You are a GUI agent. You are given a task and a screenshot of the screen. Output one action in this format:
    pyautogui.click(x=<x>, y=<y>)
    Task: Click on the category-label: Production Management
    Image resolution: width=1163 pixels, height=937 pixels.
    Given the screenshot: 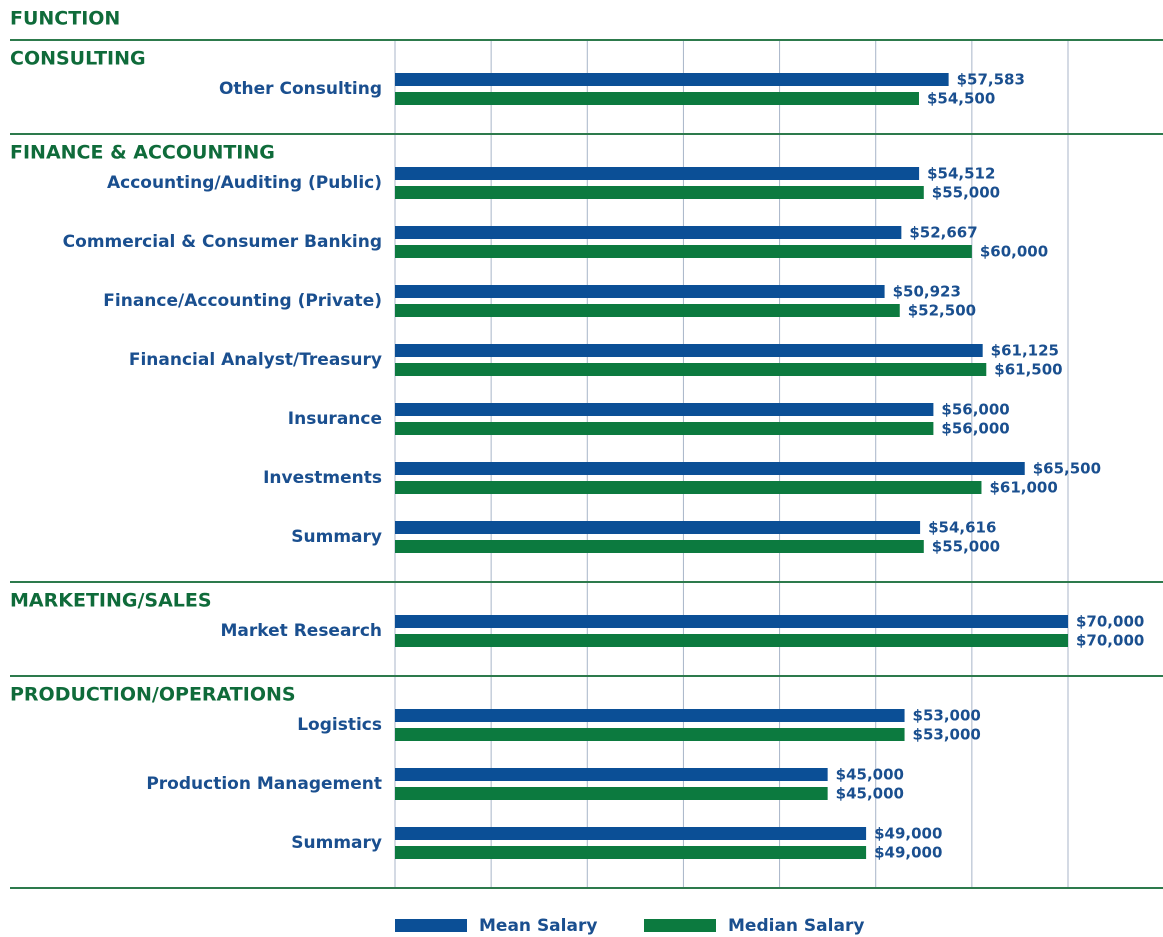 What is the action you would take?
    pyautogui.click(x=264, y=784)
    